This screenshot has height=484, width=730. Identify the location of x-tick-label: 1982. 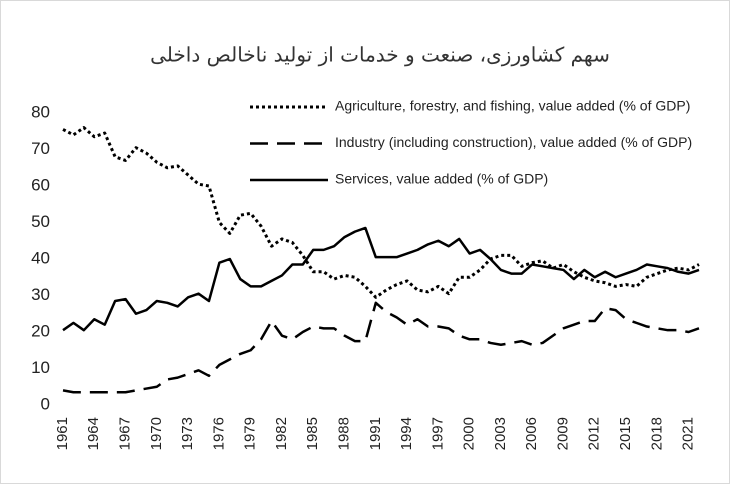
(281, 433).